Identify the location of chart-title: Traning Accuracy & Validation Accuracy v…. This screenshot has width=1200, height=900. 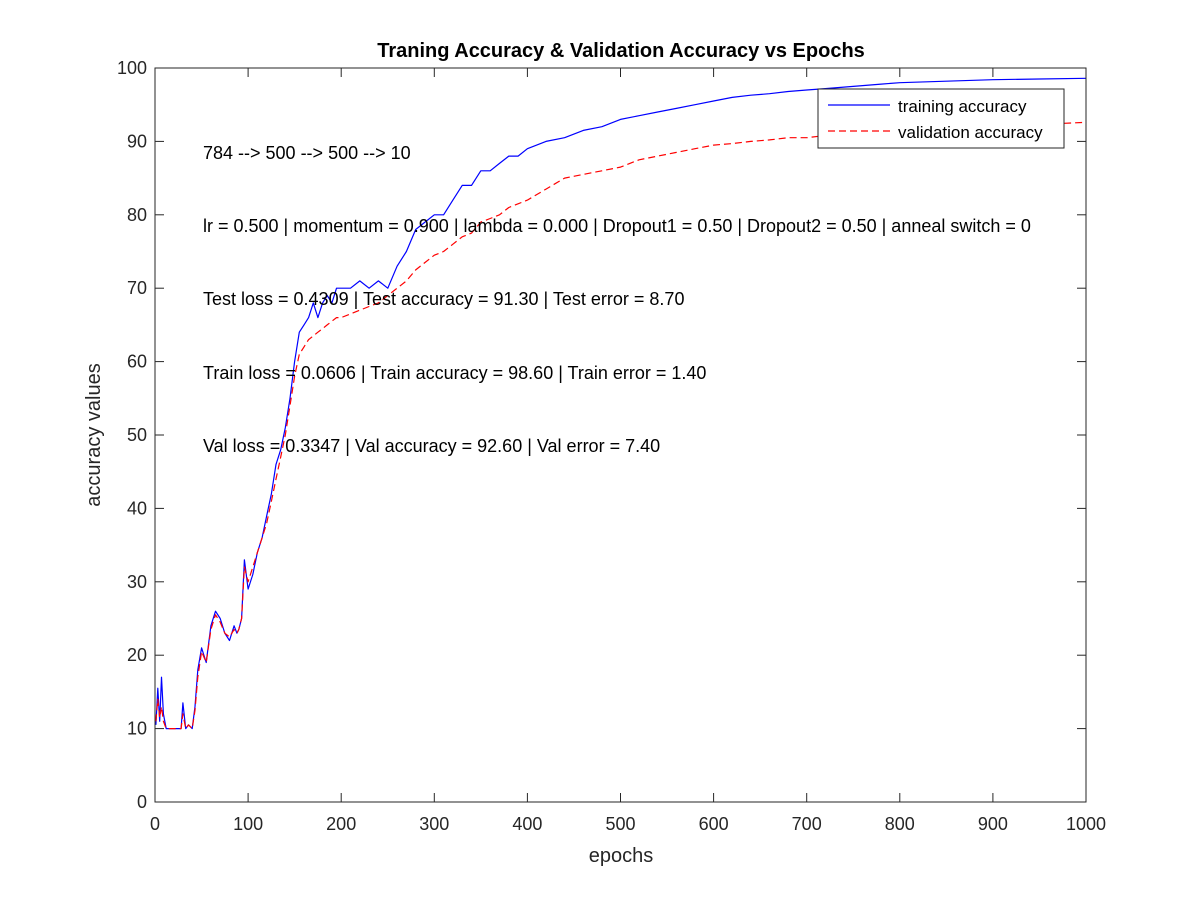
(621, 51).